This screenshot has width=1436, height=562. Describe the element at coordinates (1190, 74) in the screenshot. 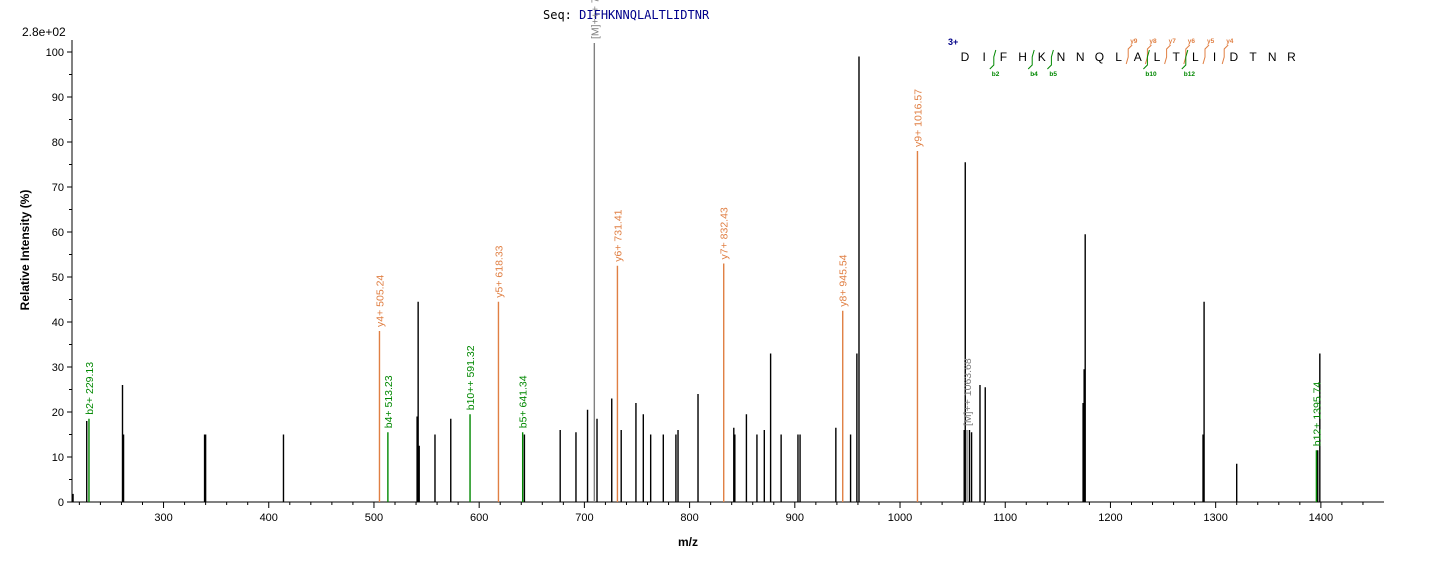

I see `b-ion-label: b12` at that location.